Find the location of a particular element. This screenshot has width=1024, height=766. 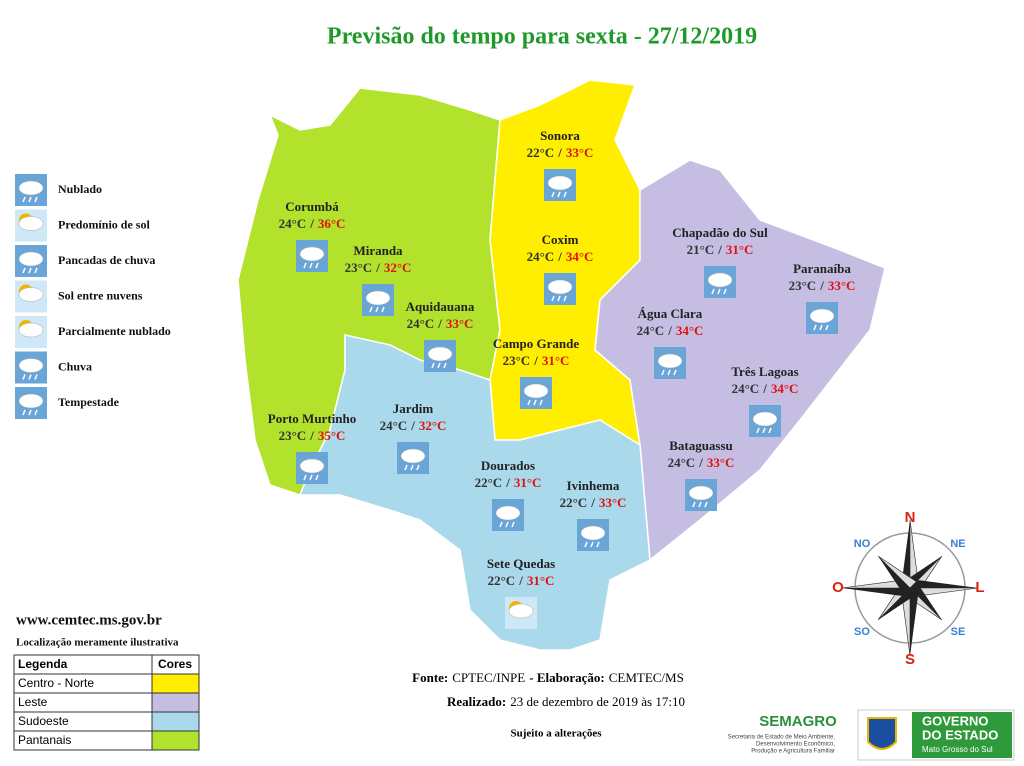

table-header: Cores is located at coordinates (175, 664).